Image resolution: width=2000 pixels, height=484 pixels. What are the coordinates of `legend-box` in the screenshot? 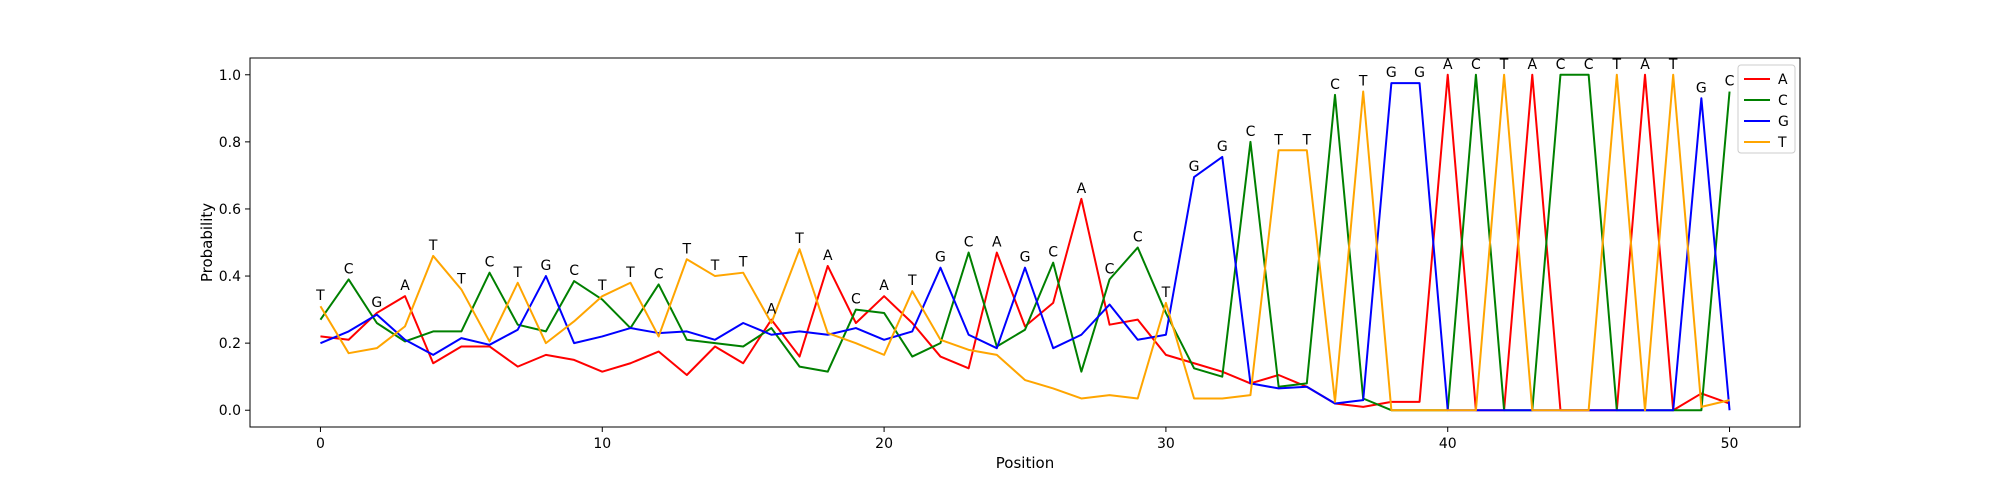 It's located at (1766, 109).